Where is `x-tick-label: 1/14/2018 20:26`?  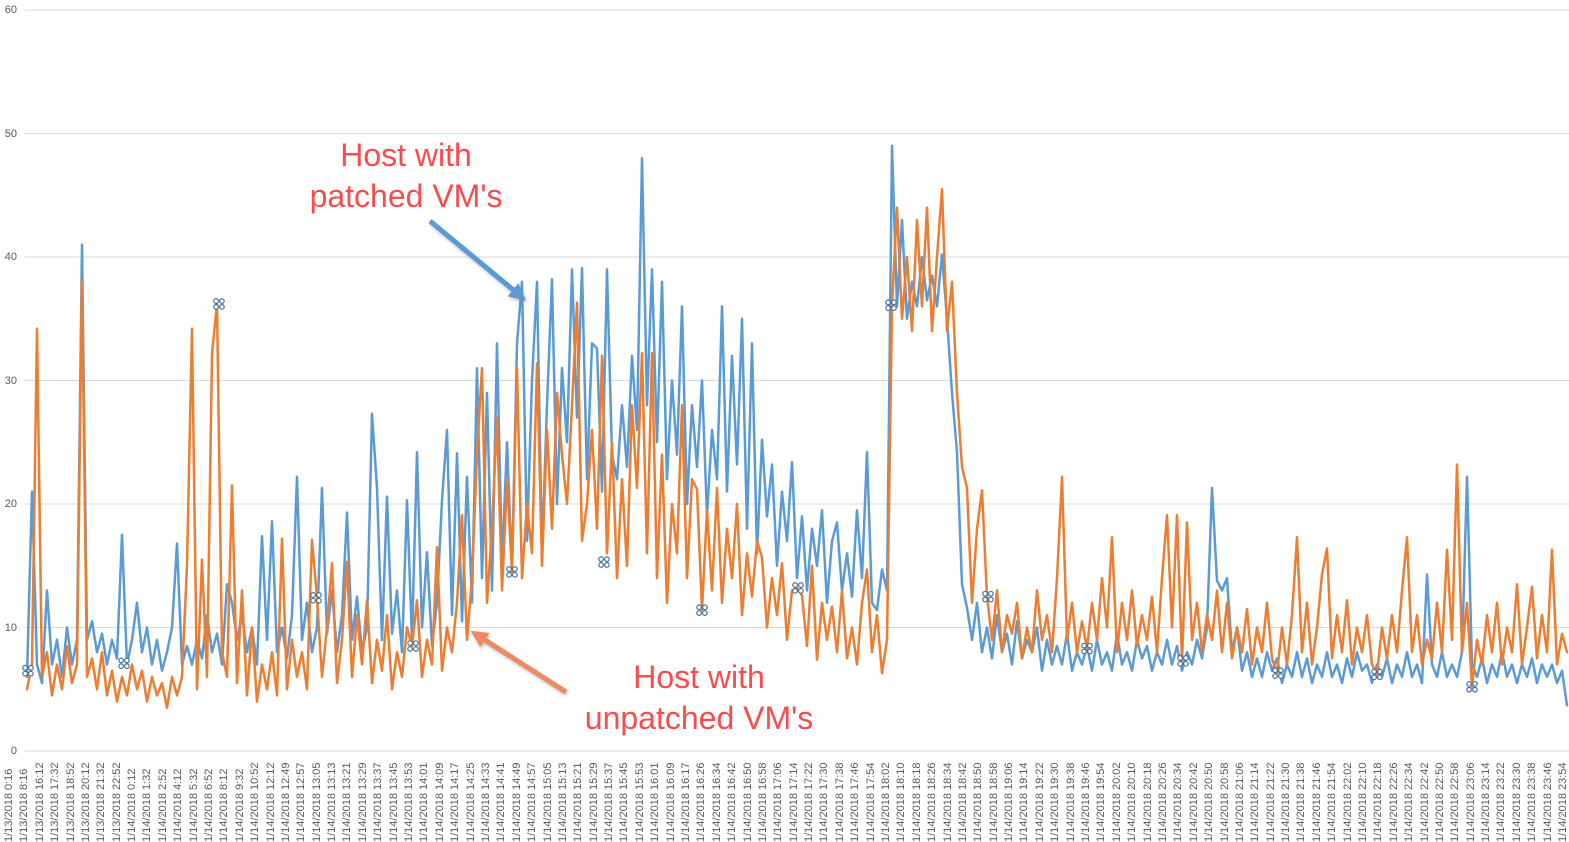 x-tick-label: 1/14/2018 20:26 is located at coordinates (1162, 802).